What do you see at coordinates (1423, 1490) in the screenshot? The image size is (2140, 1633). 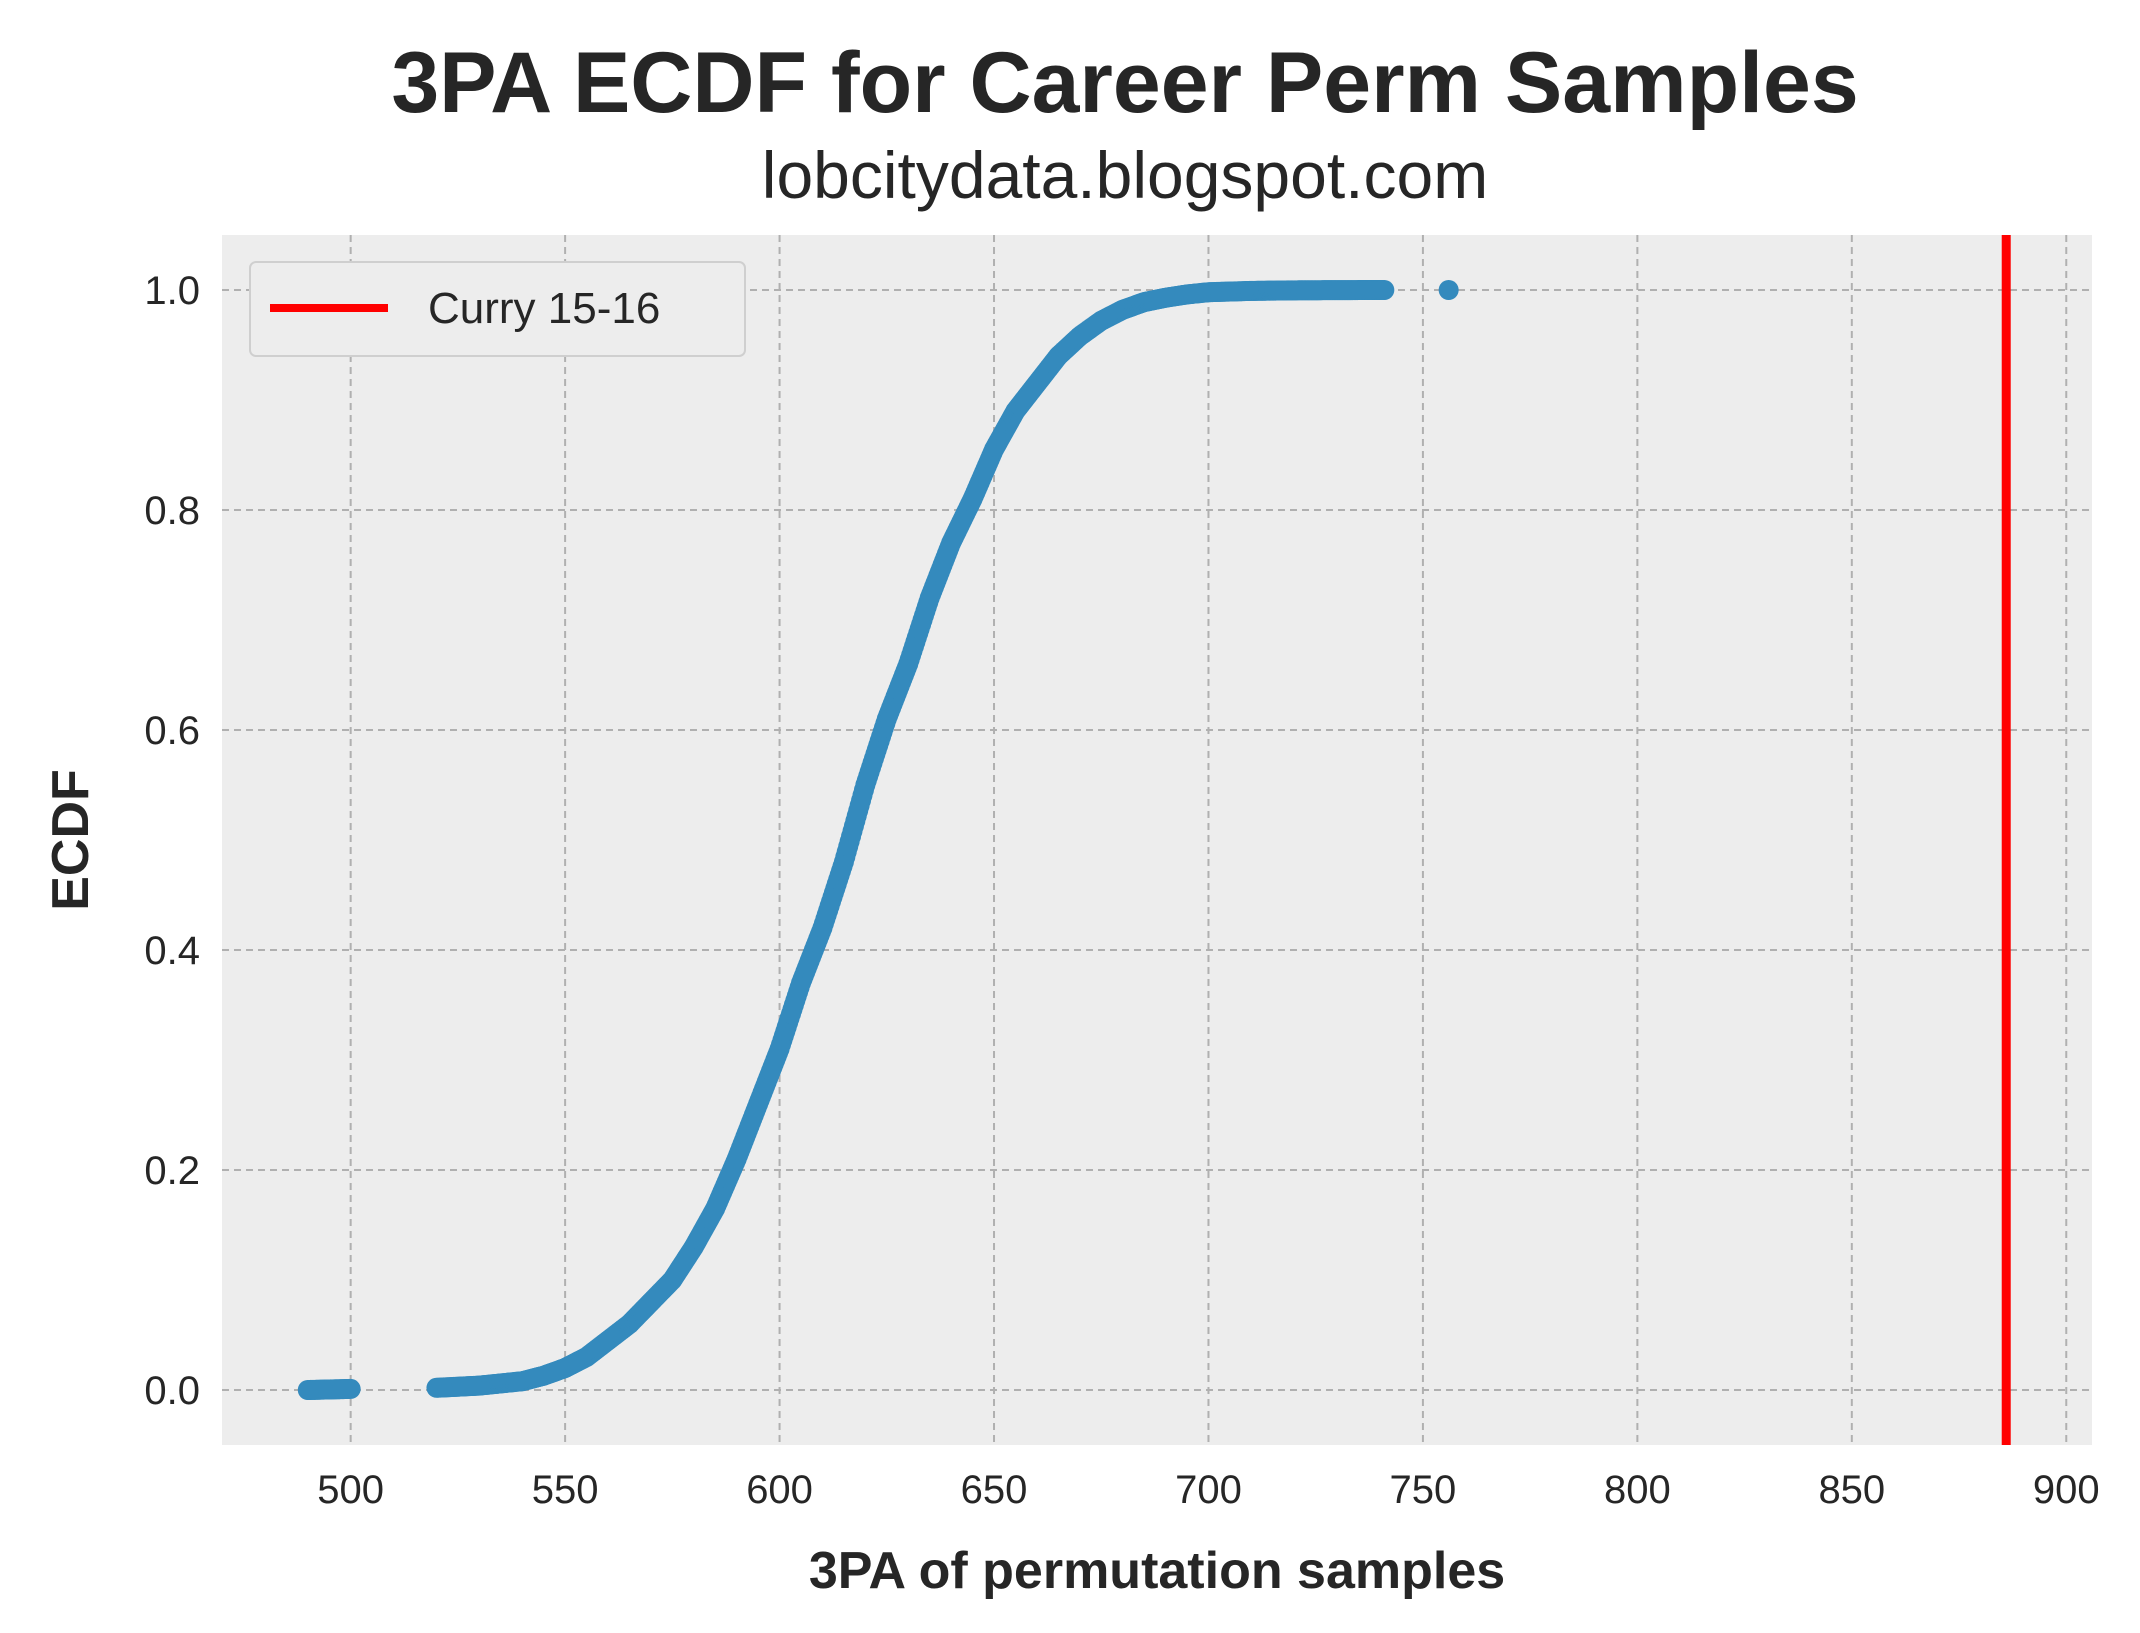 I see `x-tick-label: 750` at bounding box center [1423, 1490].